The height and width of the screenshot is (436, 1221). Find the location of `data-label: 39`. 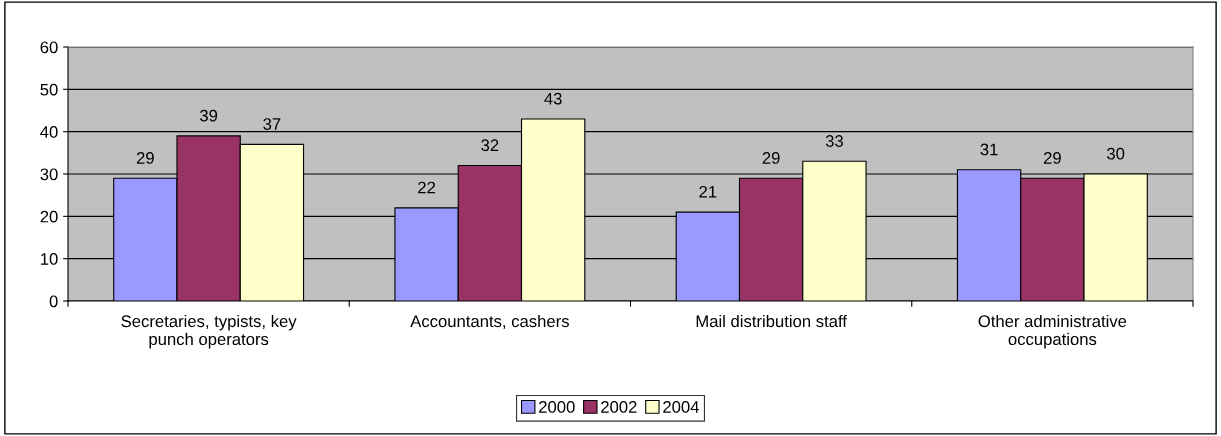

data-label: 39 is located at coordinates (208, 115).